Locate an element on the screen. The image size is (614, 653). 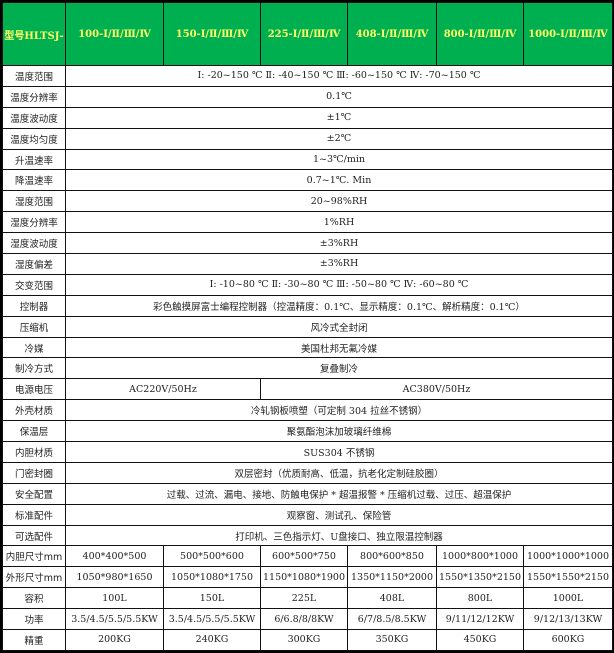
spec-value: 800*600*850 is located at coordinates (392, 556).